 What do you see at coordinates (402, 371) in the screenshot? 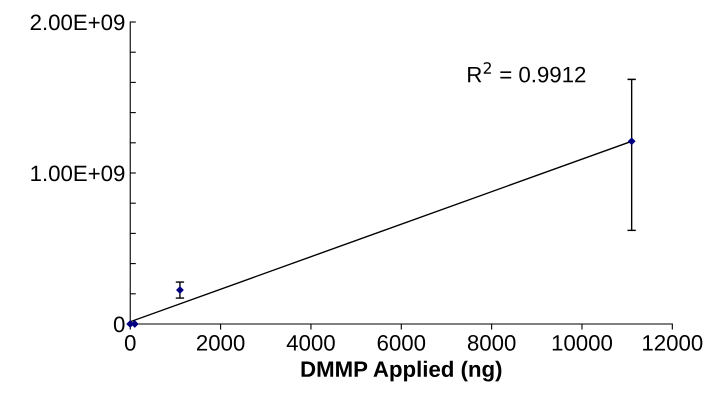
I see `x-axis-title: DMMP Applied (ng)` at bounding box center [402, 371].